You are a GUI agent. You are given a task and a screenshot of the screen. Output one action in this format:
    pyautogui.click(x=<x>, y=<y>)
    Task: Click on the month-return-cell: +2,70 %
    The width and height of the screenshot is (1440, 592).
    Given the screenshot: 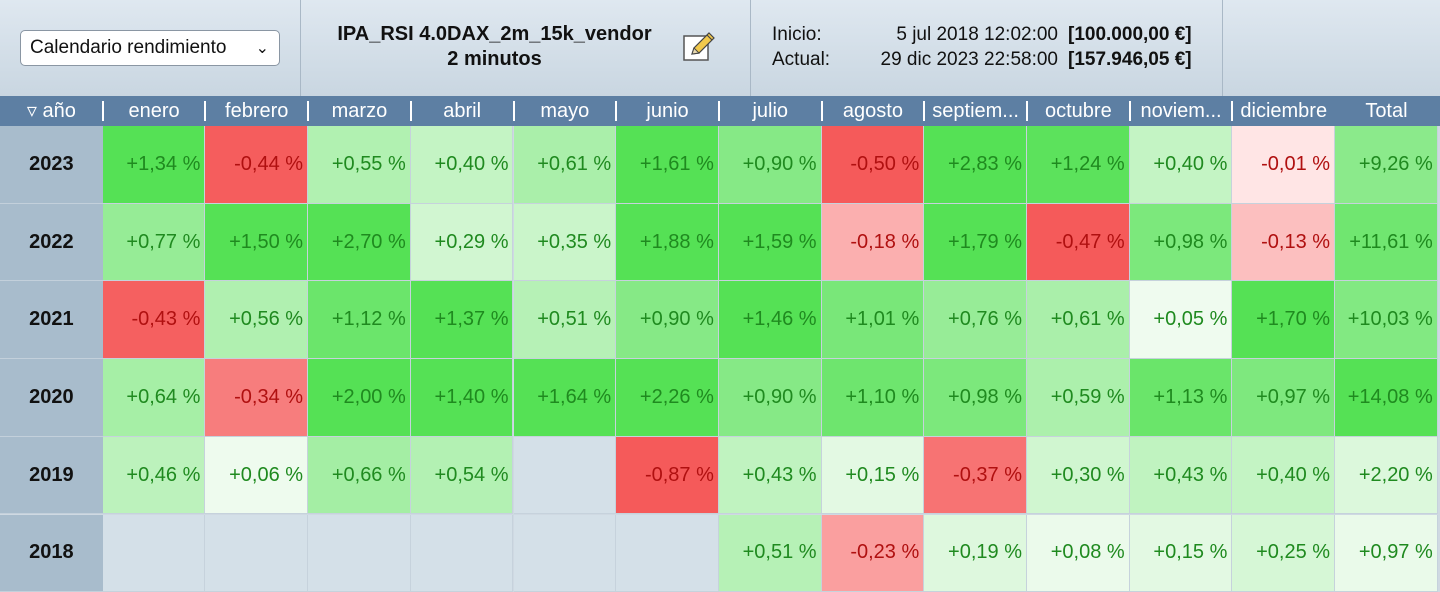 What is the action you would take?
    pyautogui.click(x=359, y=242)
    